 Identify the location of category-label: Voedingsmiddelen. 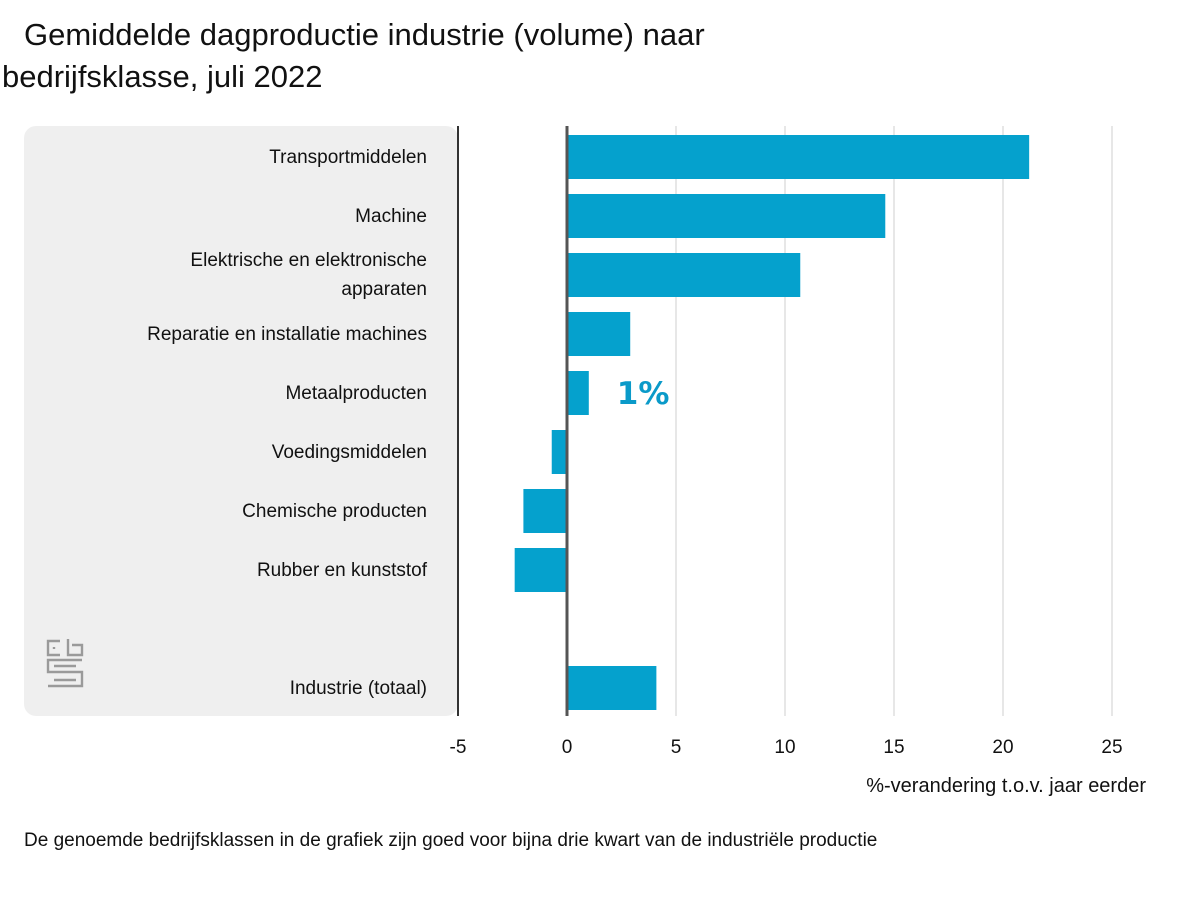
(349, 452).